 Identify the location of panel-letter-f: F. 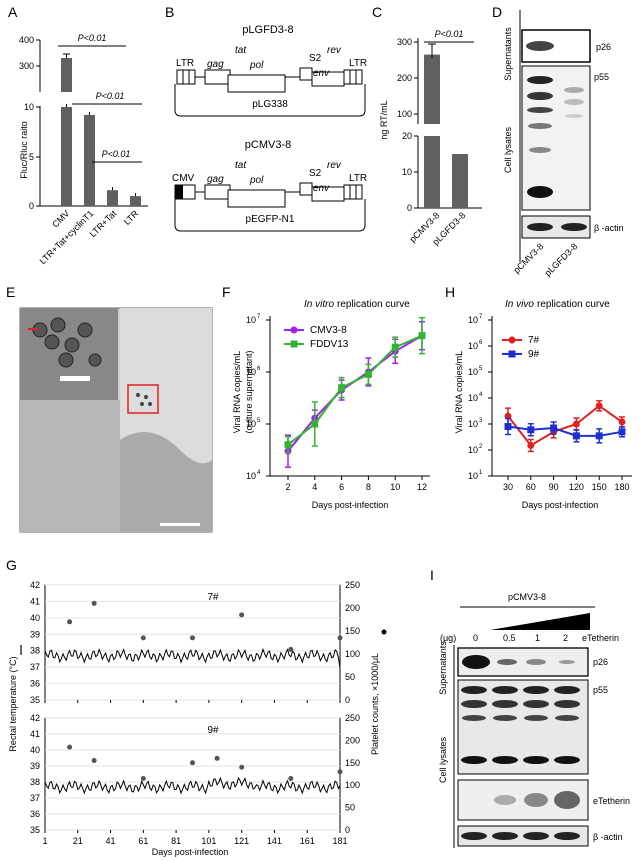
(226, 292).